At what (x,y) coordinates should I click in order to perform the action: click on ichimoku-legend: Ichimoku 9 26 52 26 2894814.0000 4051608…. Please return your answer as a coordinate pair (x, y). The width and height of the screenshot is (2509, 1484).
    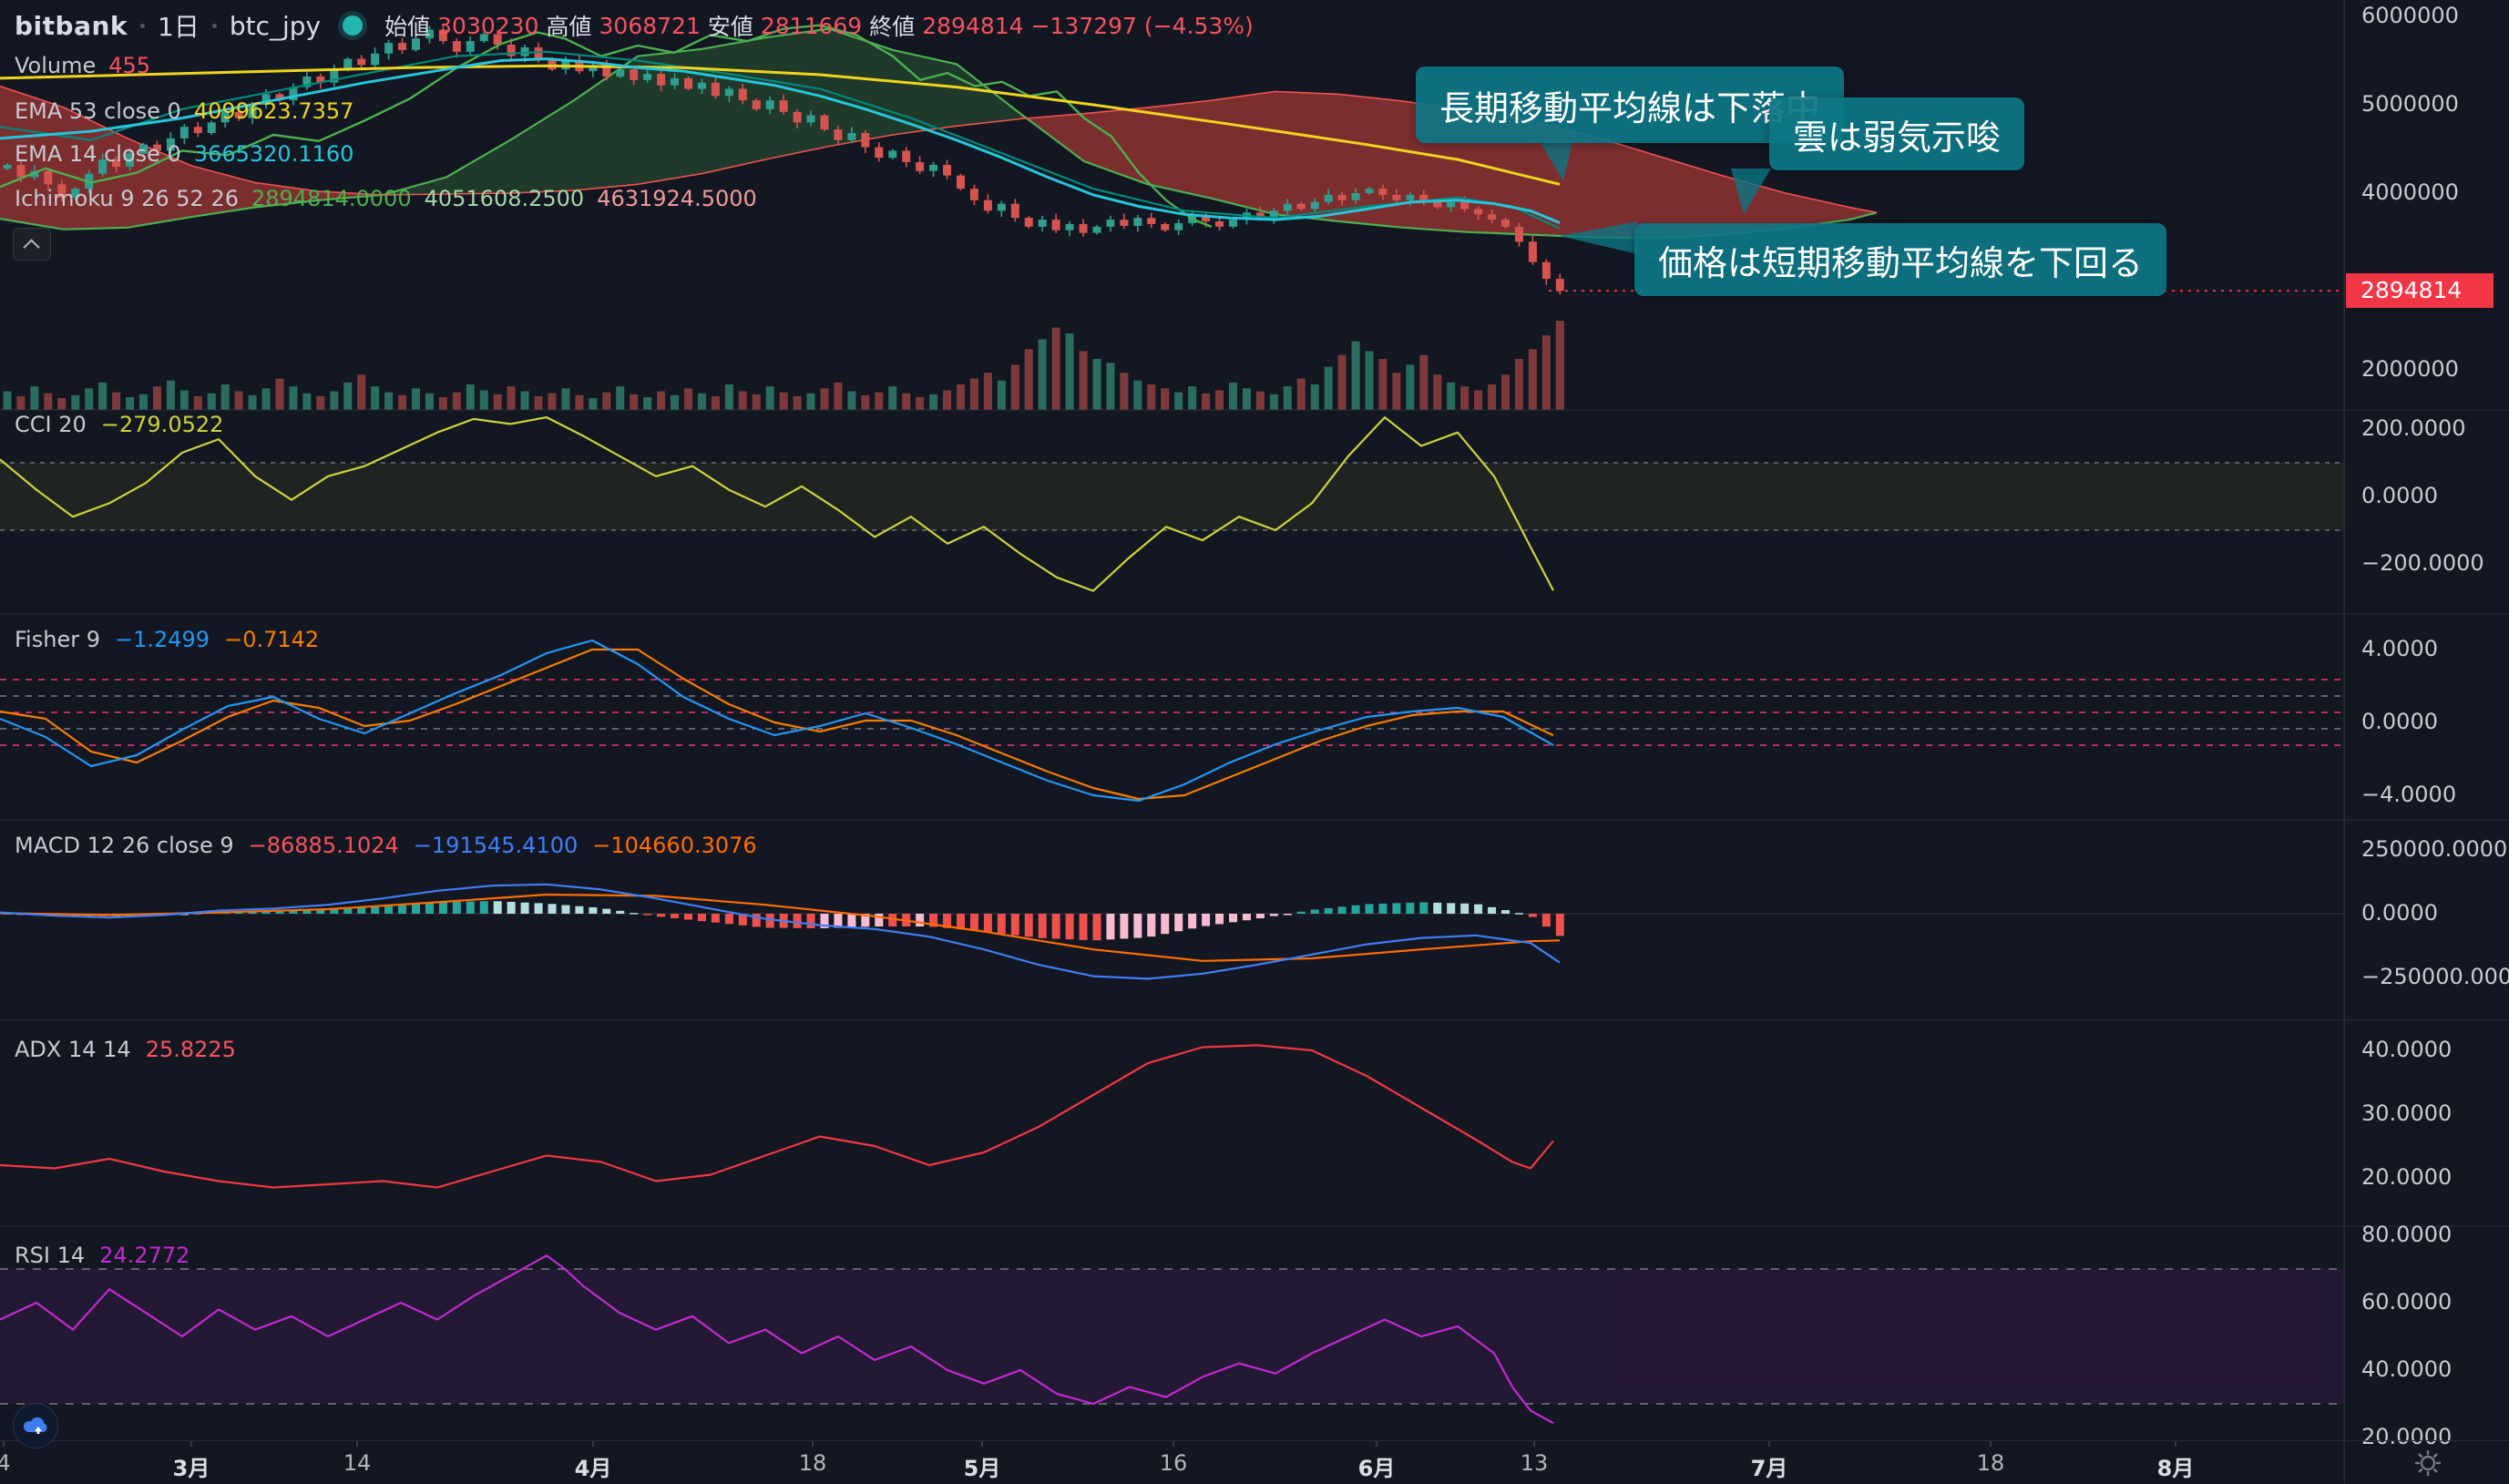
    Looking at the image, I should click on (386, 198).